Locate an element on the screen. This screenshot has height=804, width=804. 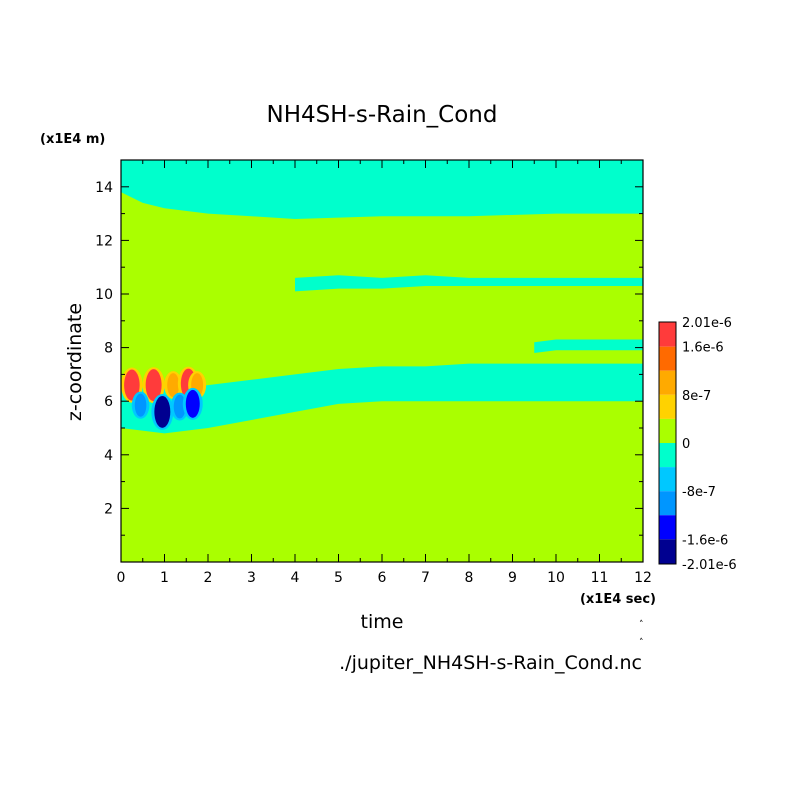
y-tick-label: 12 is located at coordinates (104, 241).